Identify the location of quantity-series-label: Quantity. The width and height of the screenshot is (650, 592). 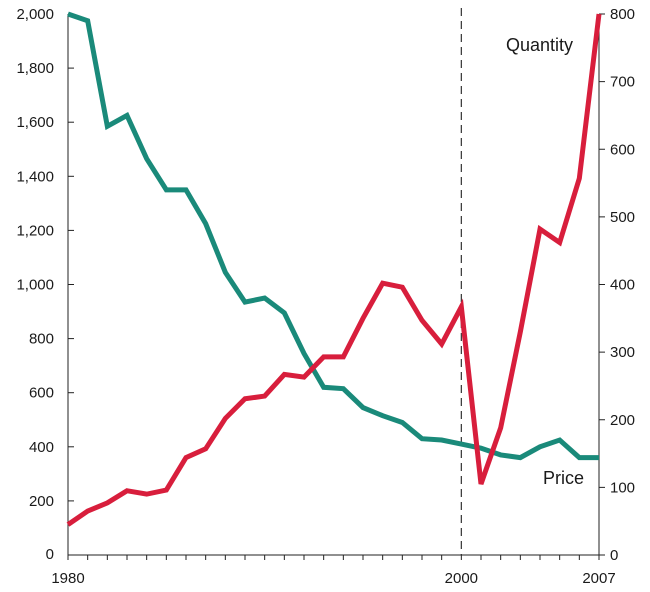
(539, 45).